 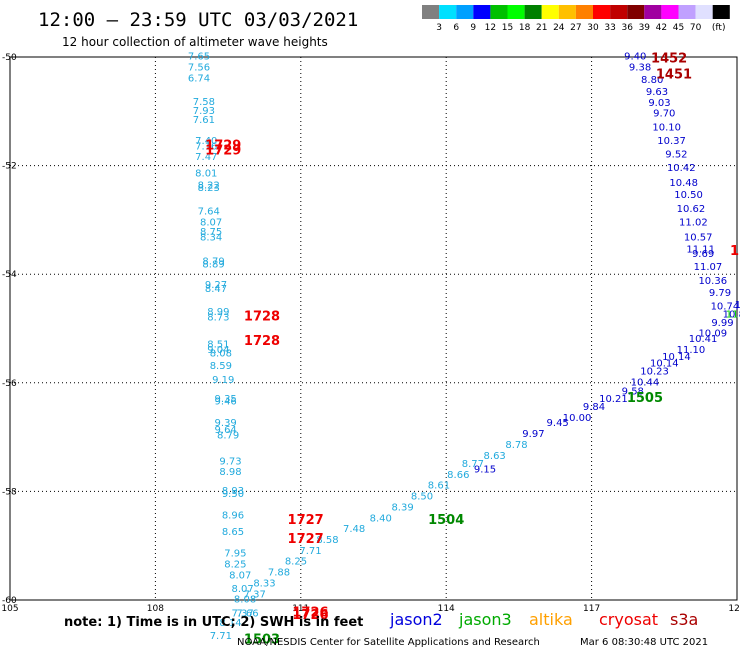 What do you see at coordinates (381, 518) in the screenshot?
I see `swh-value: 8.40` at bounding box center [381, 518].